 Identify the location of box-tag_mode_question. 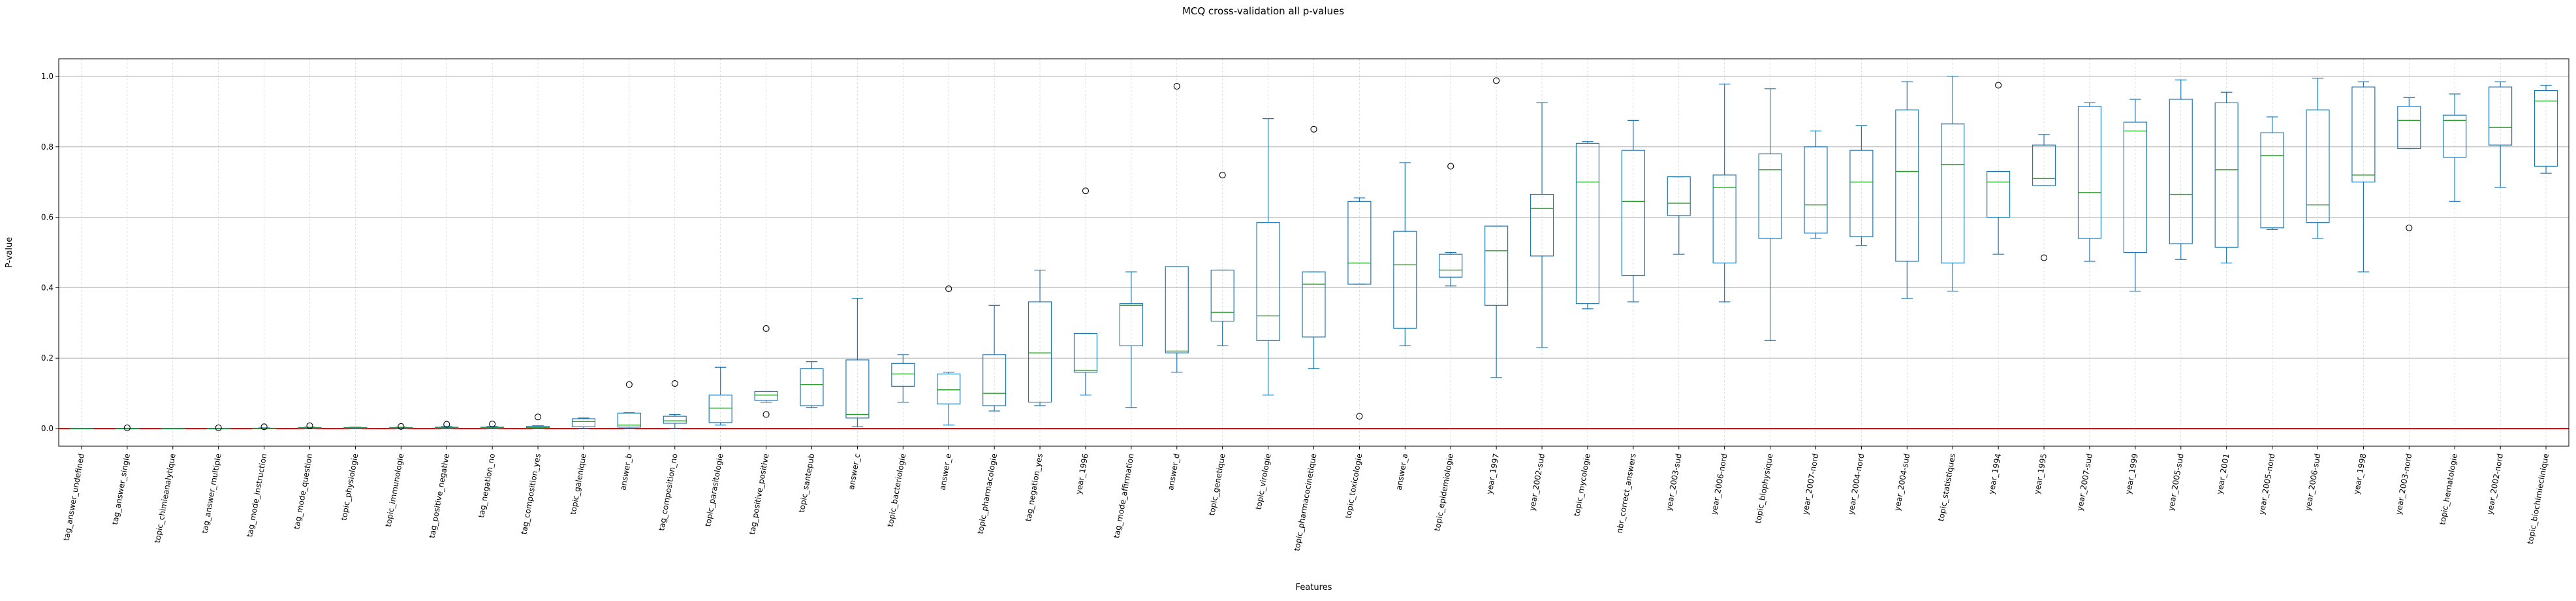
(310, 425).